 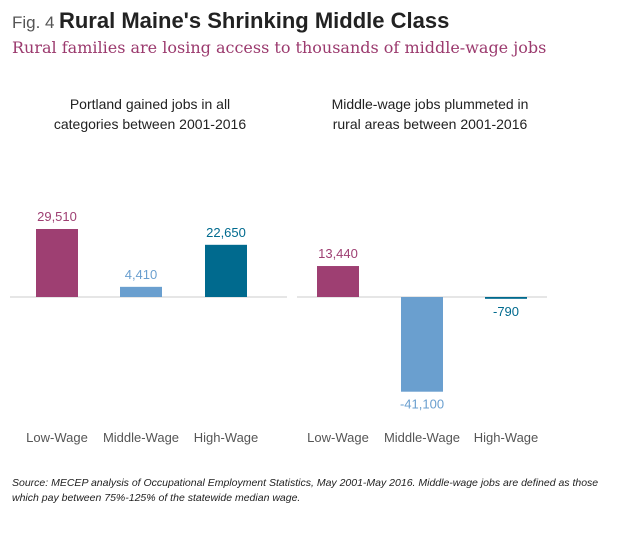 What do you see at coordinates (254, 20) in the screenshot?
I see `figure-title: Rural Maine's Shrinking Middle Class` at bounding box center [254, 20].